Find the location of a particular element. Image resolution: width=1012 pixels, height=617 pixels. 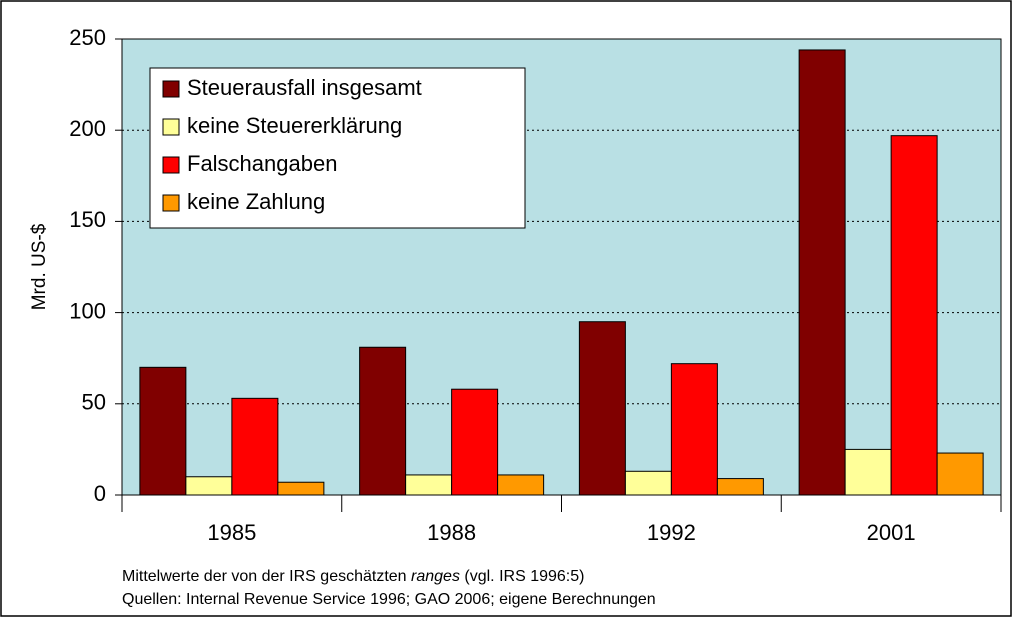

y-tick-label: 150 is located at coordinates (87, 219).